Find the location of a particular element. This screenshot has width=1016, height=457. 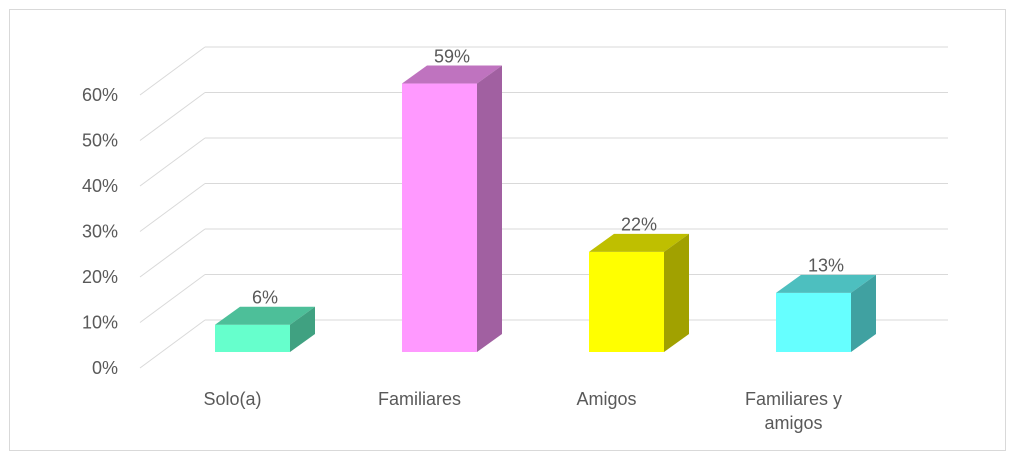

x-tick-label: Solo(a) is located at coordinates (232, 399).